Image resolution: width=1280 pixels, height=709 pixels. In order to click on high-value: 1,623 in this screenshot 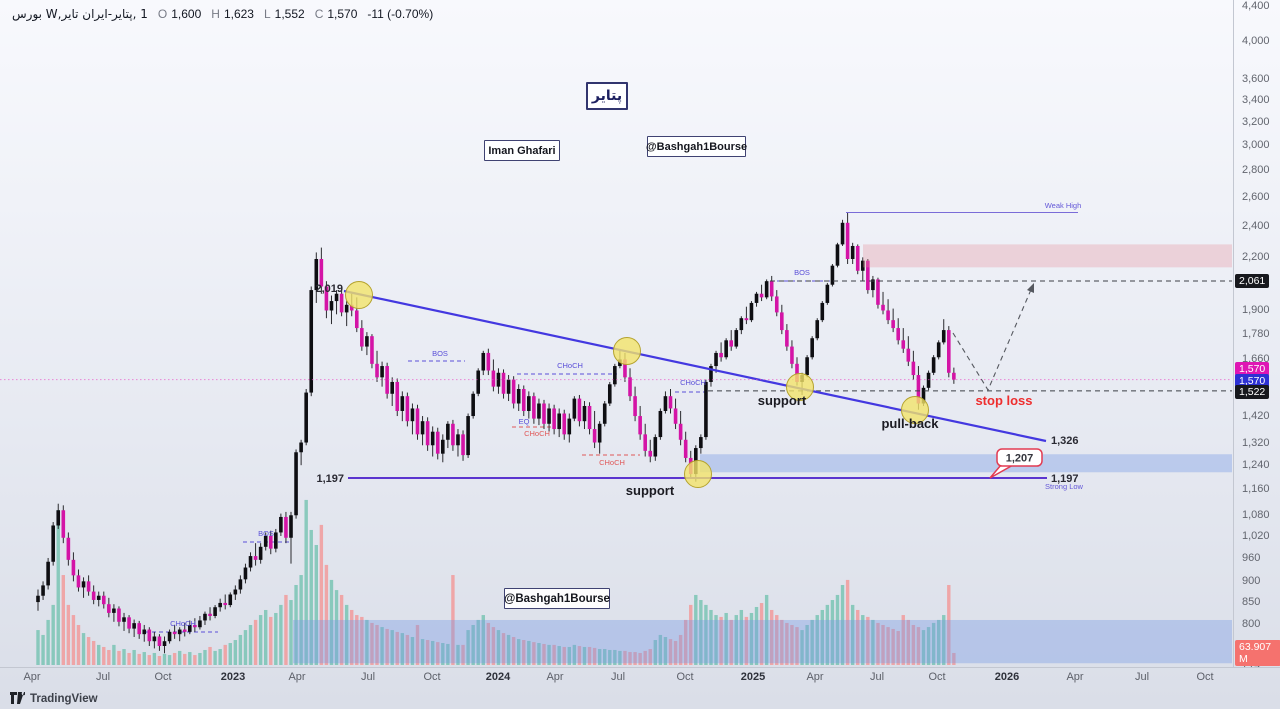, I will do `click(238, 14)`.